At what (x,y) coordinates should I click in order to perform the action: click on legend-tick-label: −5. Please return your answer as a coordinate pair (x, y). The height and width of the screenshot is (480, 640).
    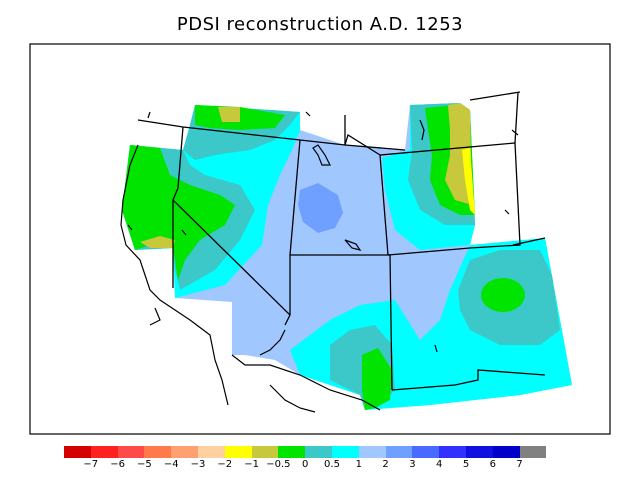
    Looking at the image, I should click on (144, 464).